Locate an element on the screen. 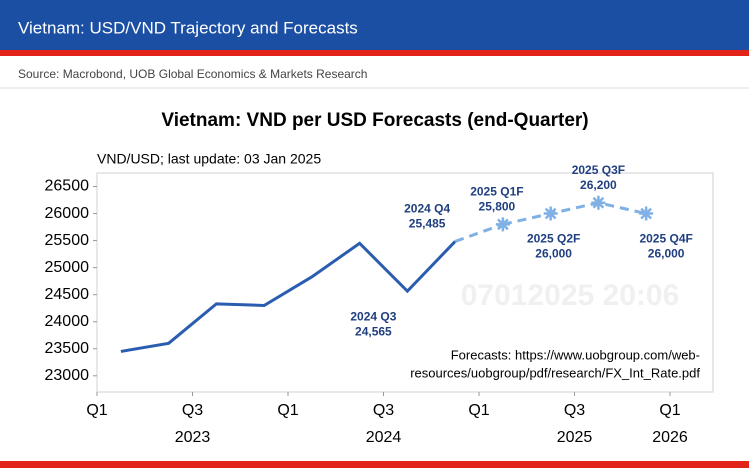 The width and height of the screenshot is (749, 473). y-tick-label: 24500 is located at coordinates (67, 294).